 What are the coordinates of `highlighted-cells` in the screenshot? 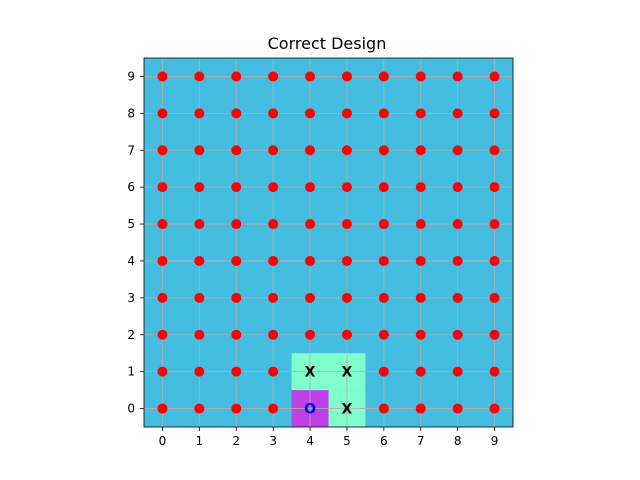 It's located at (328, 390).